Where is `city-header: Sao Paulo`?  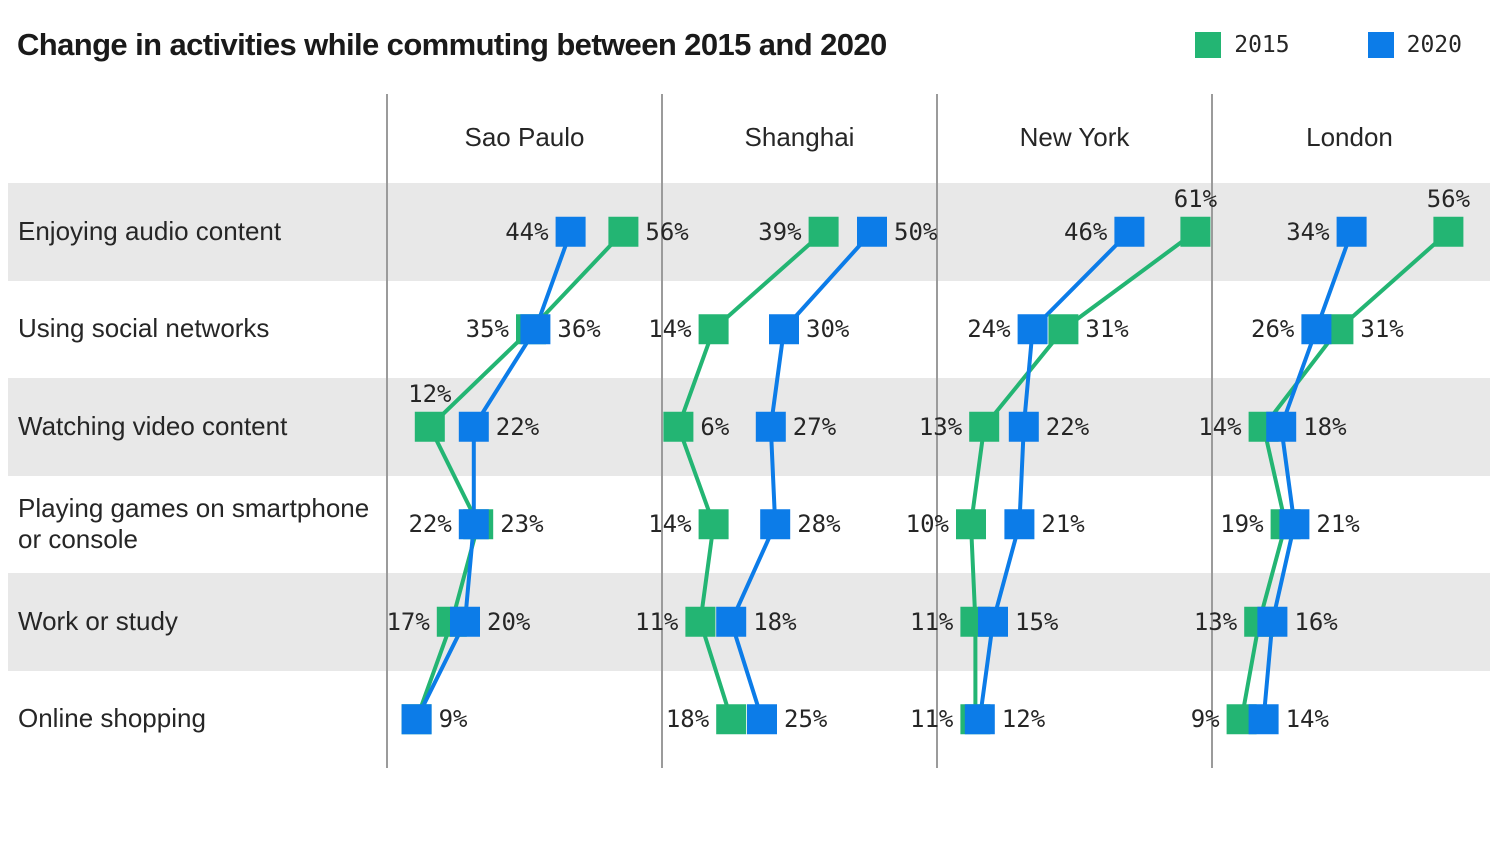 city-header: Sao Paulo is located at coordinates (524, 137).